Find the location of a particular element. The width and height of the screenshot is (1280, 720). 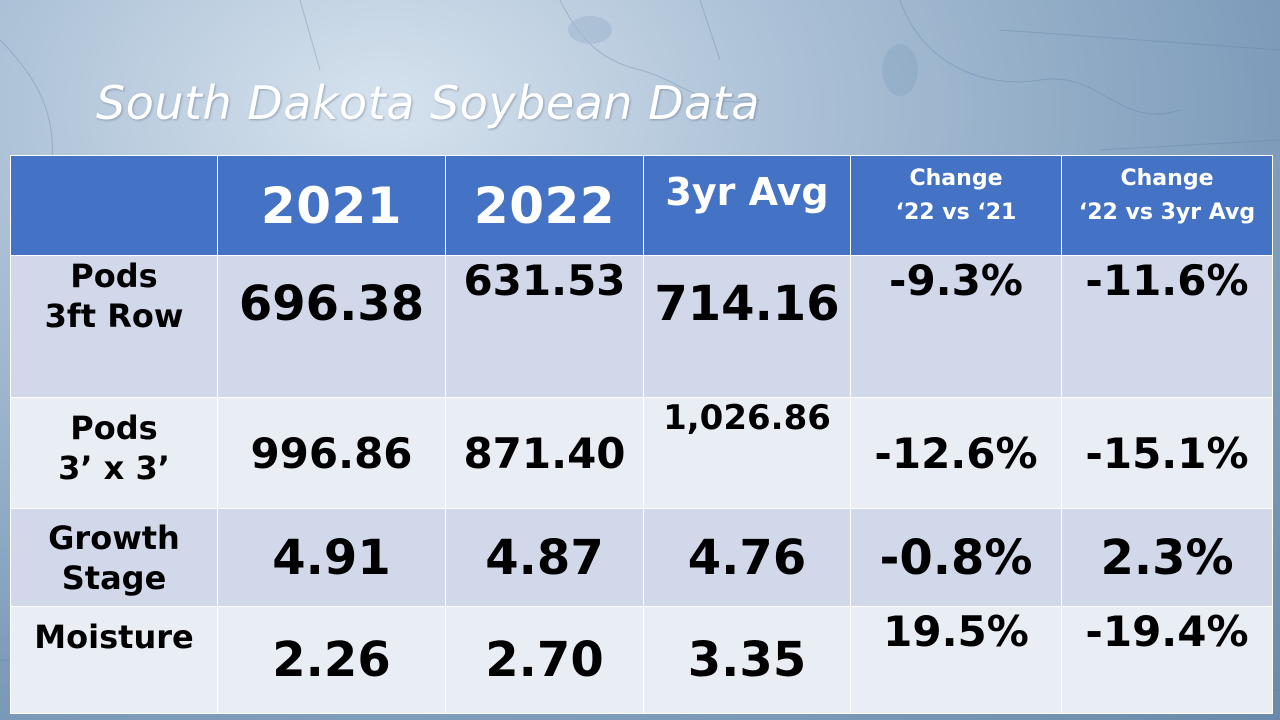

page-title: South Dakota Soybean Data is located at coordinates (428, 103).